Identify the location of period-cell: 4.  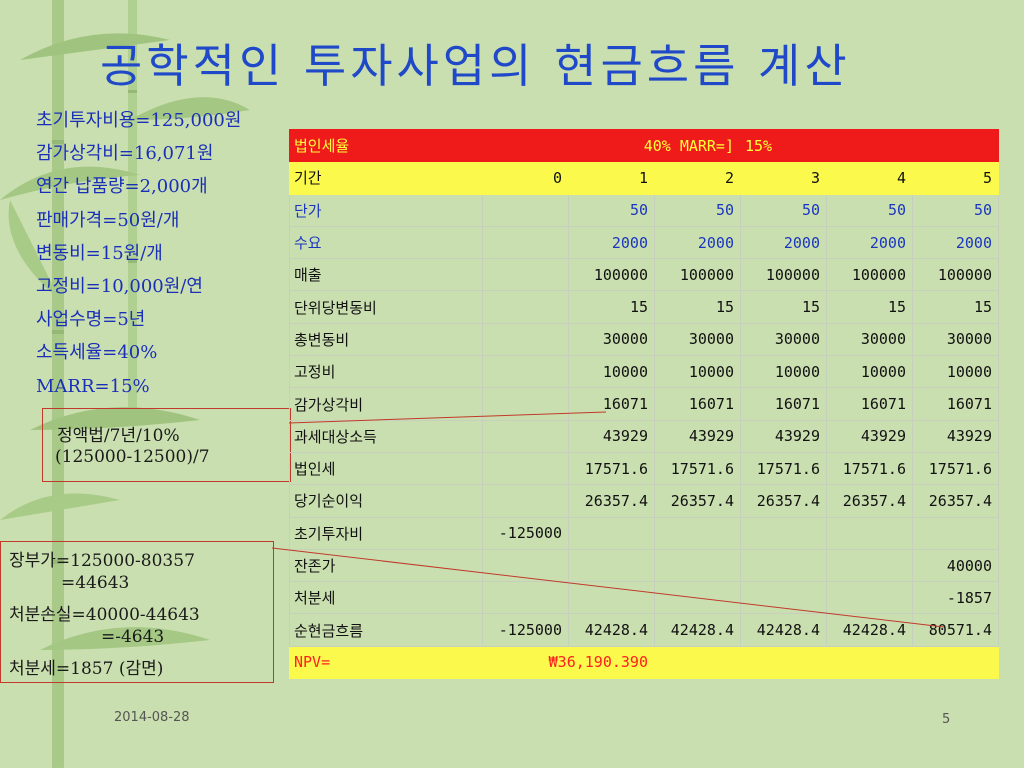
(869, 178).